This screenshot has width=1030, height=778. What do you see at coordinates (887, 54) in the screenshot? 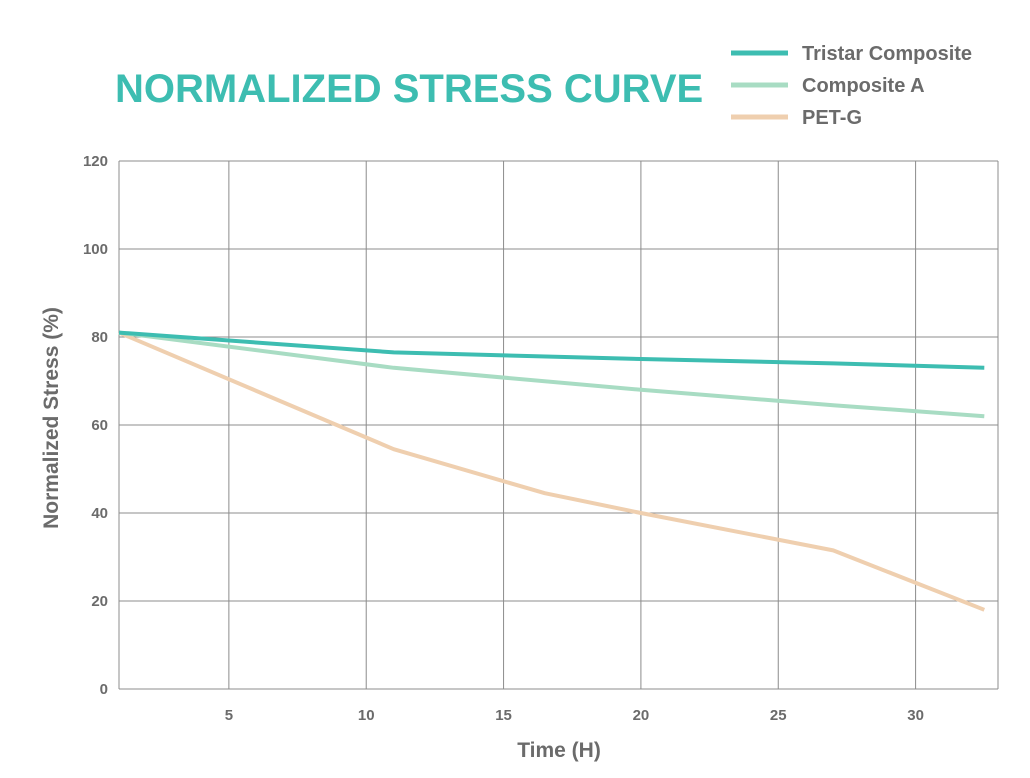
I see `legend-label-tristar-composite: Tristar Composite` at bounding box center [887, 54].